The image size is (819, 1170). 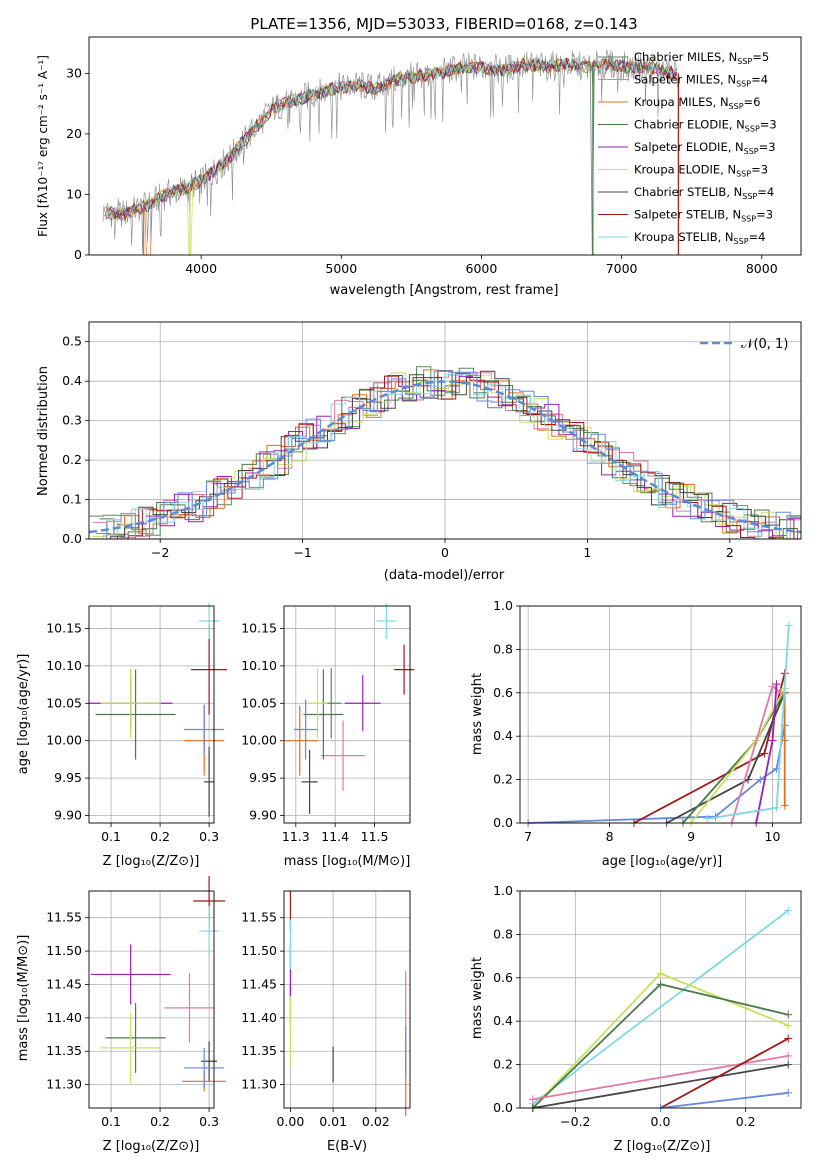 I want to click on mw-age-ylabel: mass weight, so click(x=477, y=714).